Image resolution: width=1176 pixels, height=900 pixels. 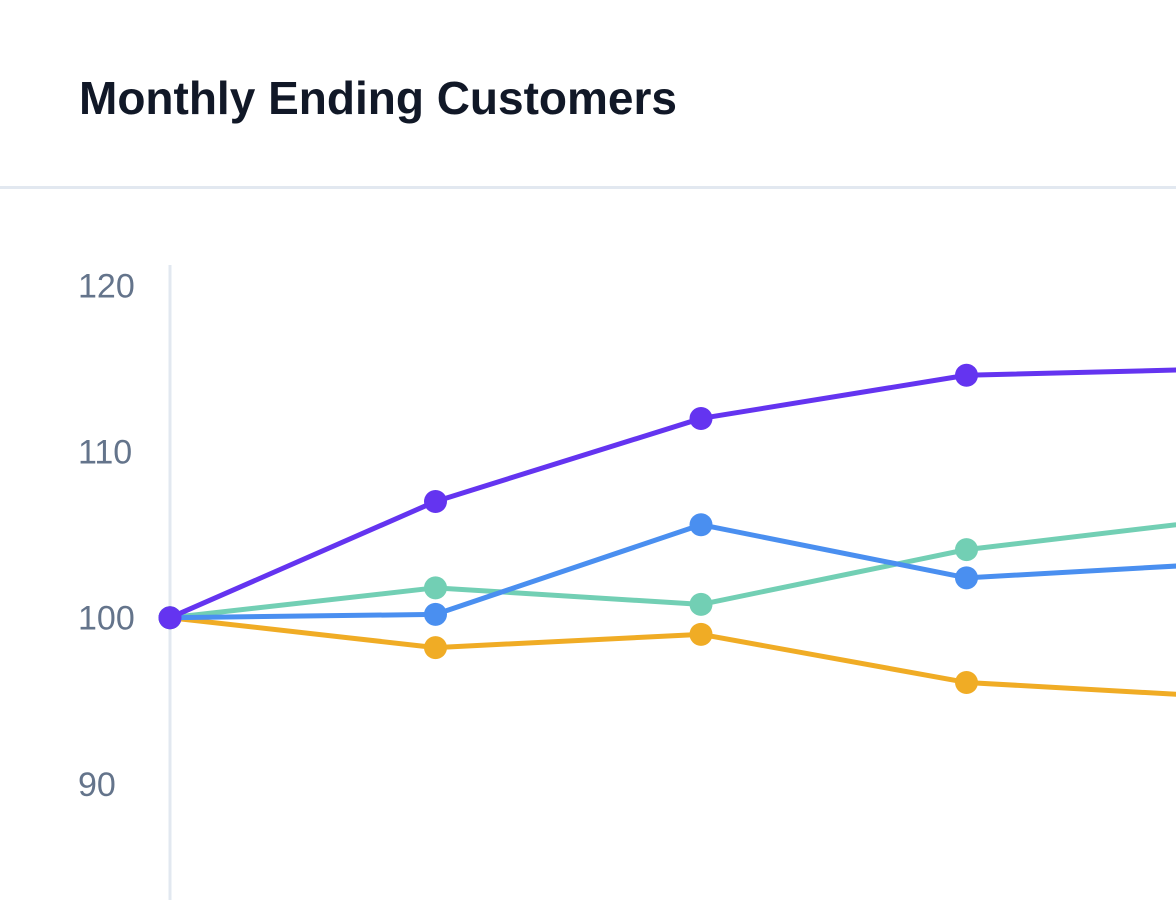 I want to click on y-tick-label-90: 90, so click(x=97, y=785).